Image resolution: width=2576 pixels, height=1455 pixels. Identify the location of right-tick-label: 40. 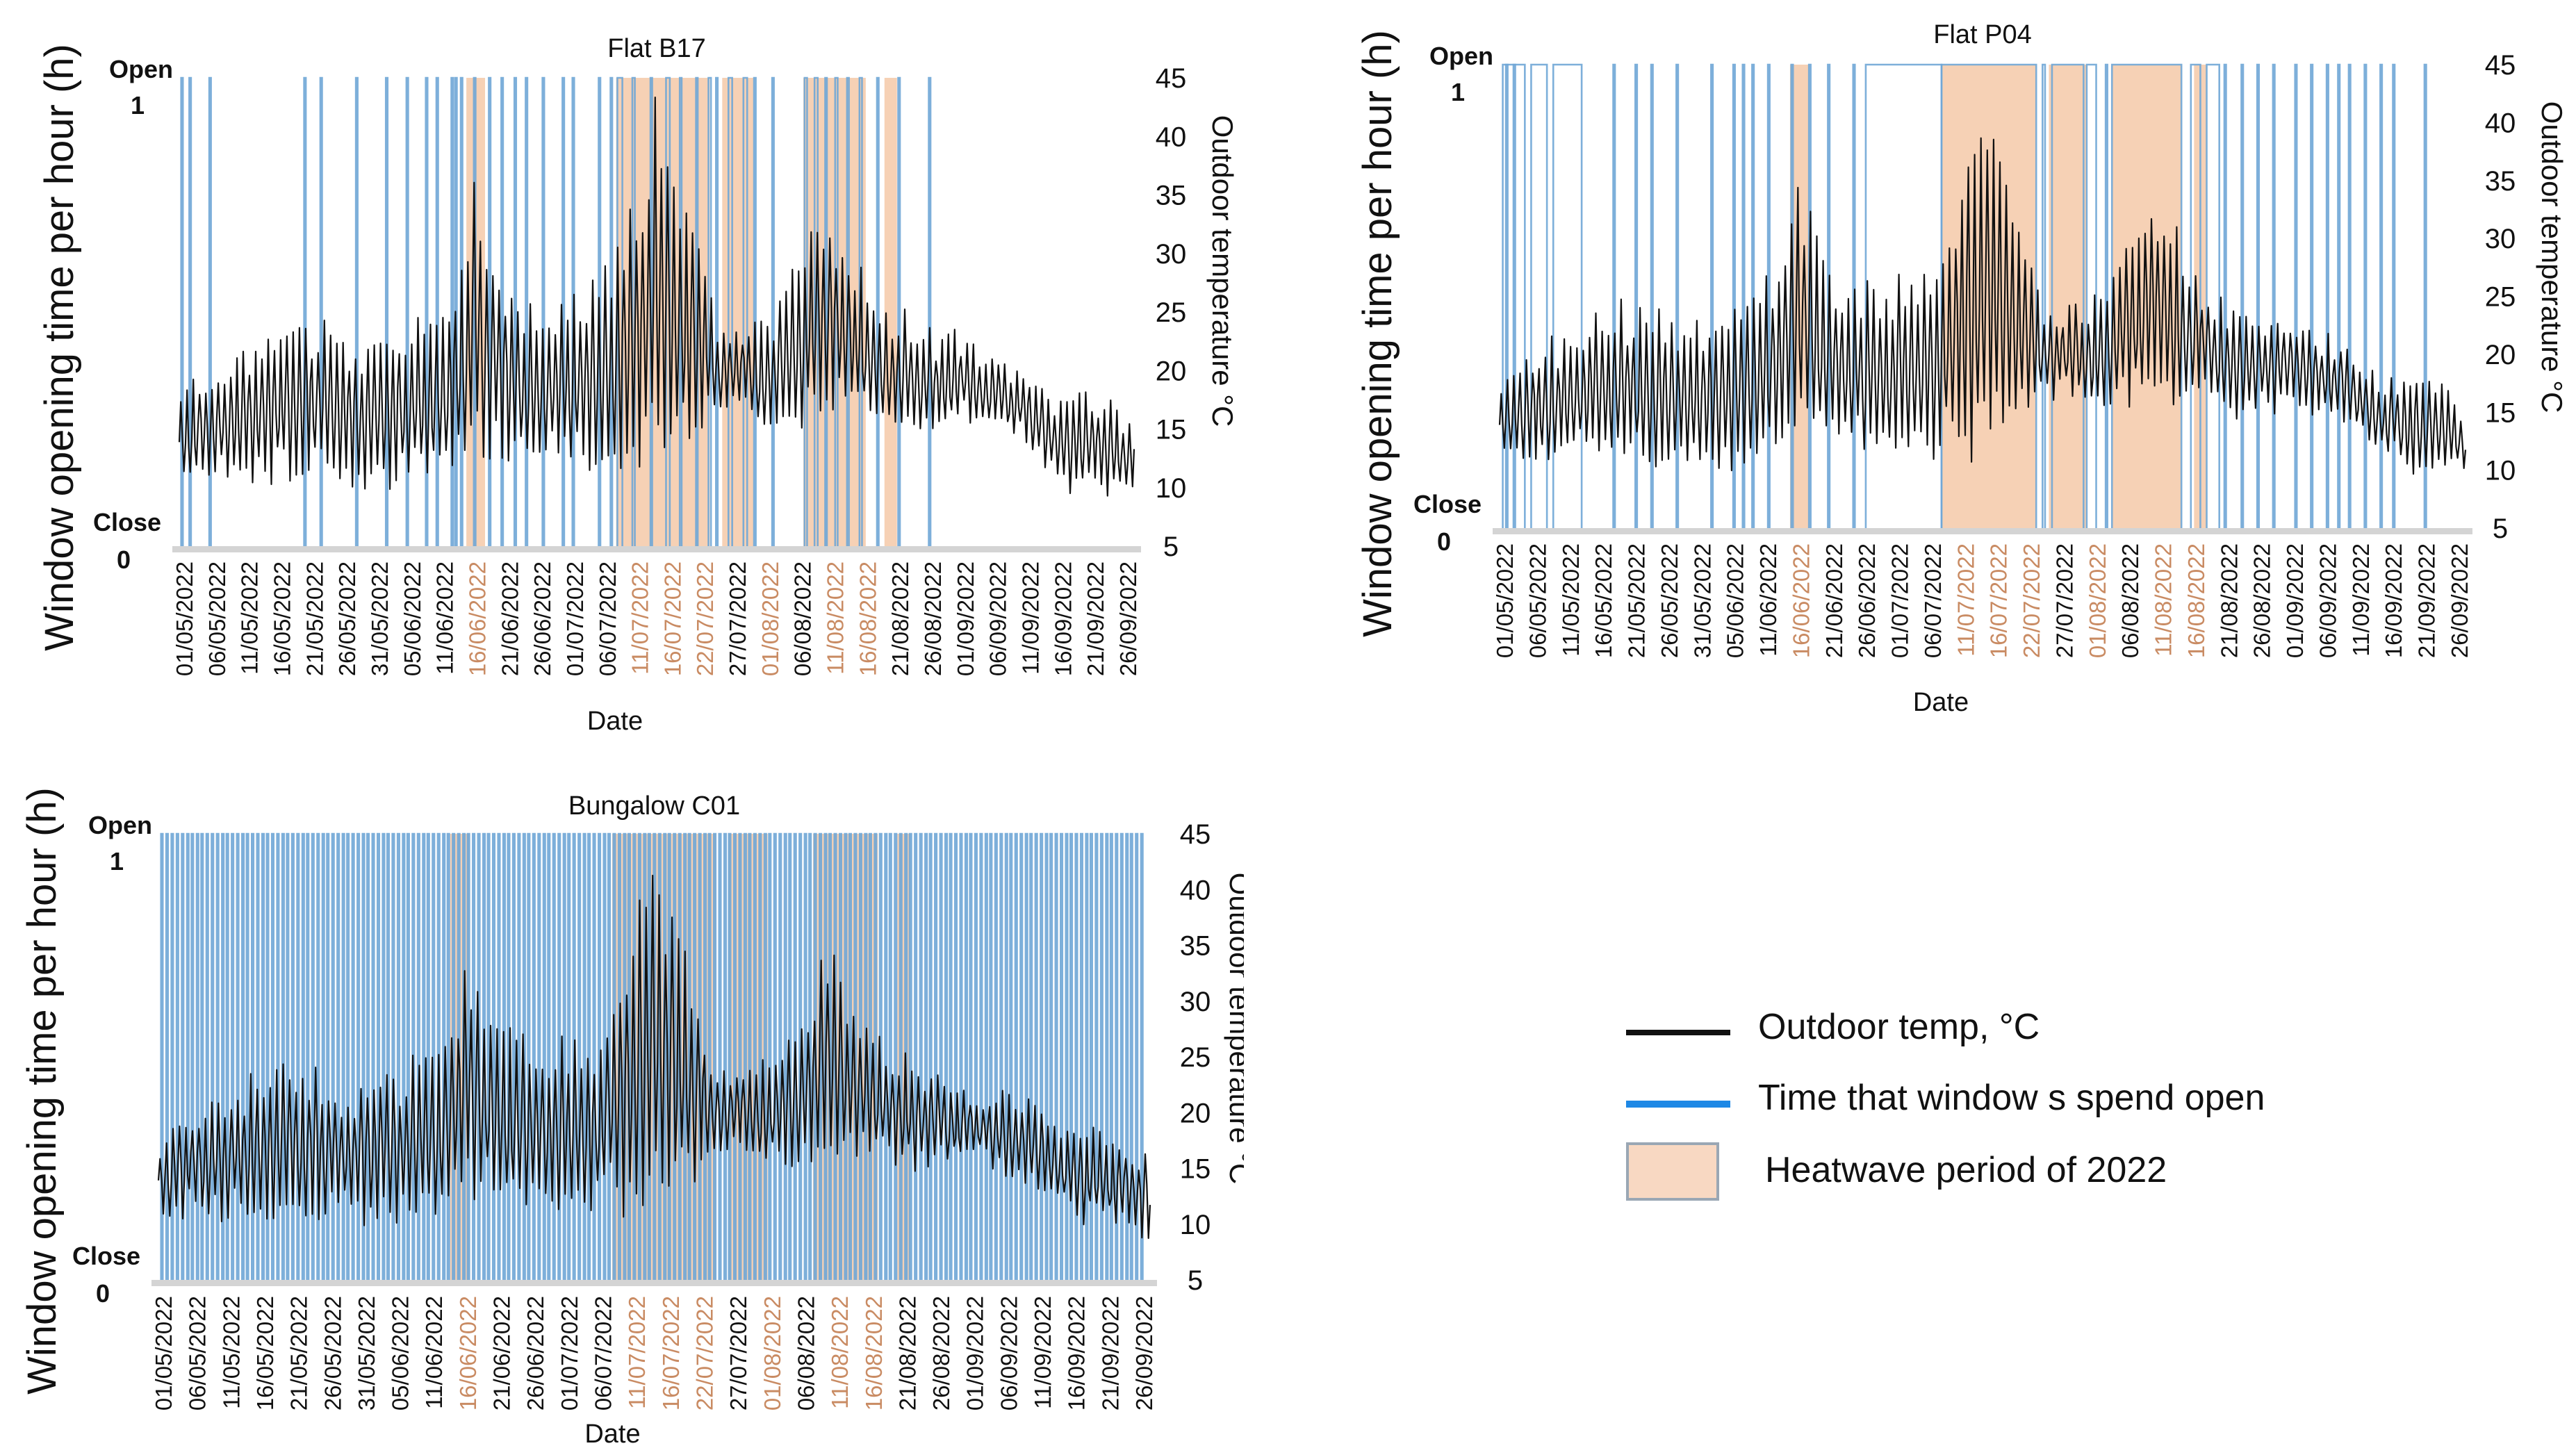
(1195, 890).